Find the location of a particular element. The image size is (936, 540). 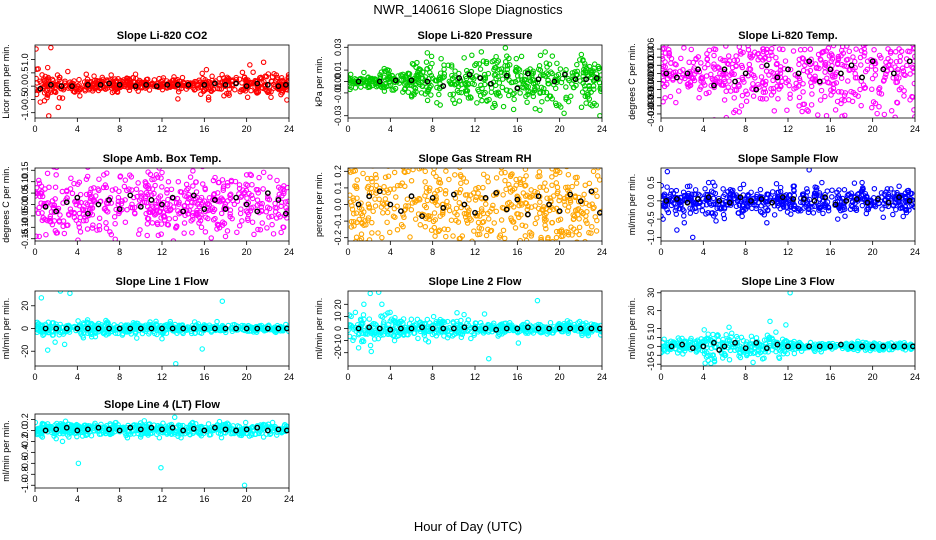

panel-ylabel: degrees C per min. is located at coordinates (6, 204).